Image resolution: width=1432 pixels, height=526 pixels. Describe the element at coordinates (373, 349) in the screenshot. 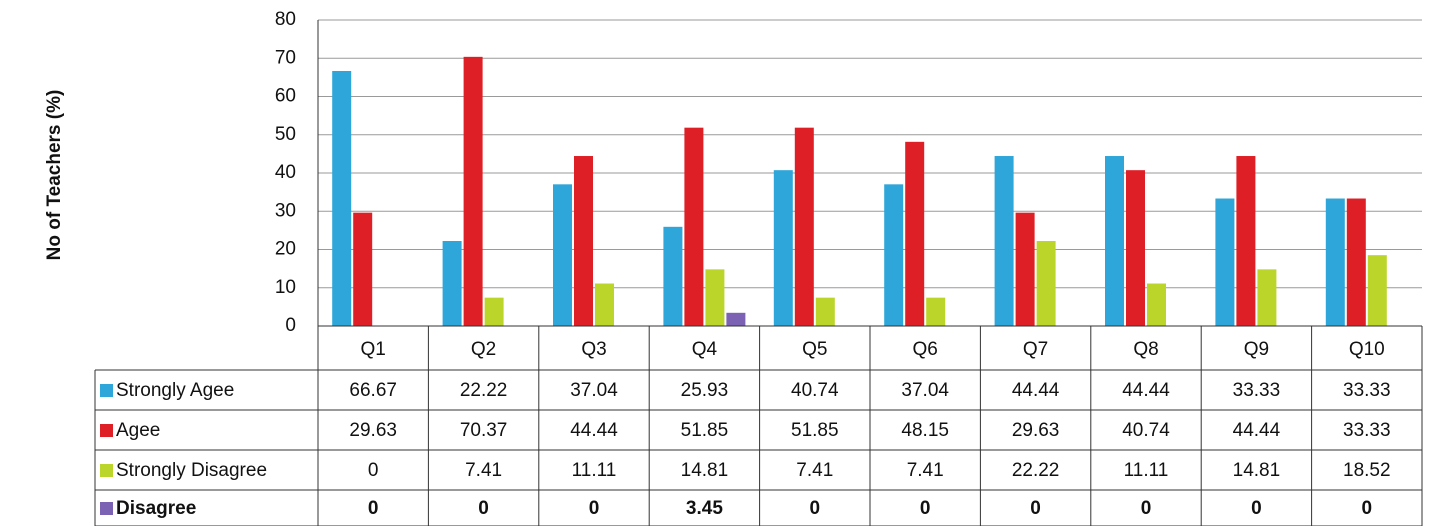

I see `x-tick-label: Q1` at that location.